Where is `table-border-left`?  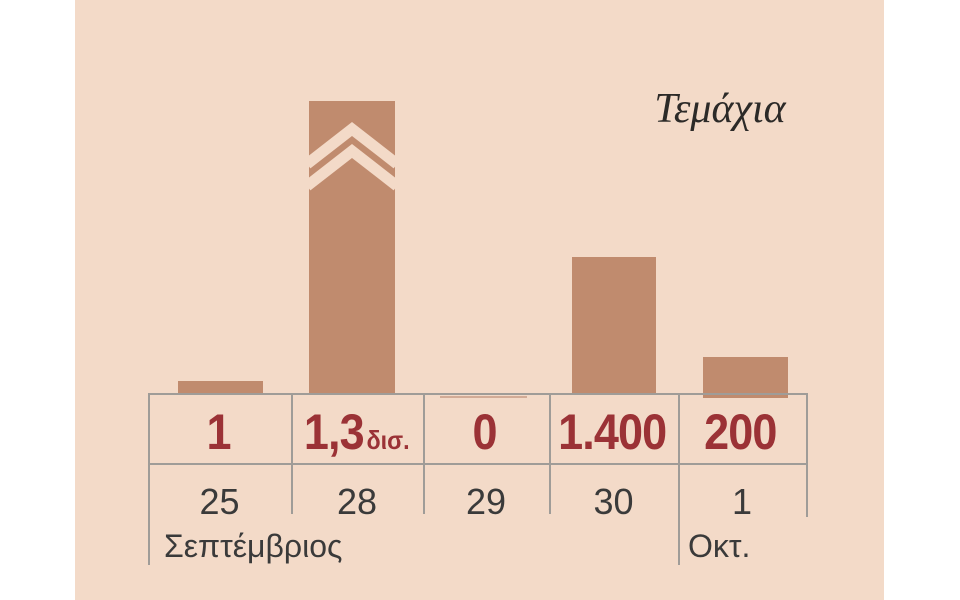 table-border-left is located at coordinates (149, 479).